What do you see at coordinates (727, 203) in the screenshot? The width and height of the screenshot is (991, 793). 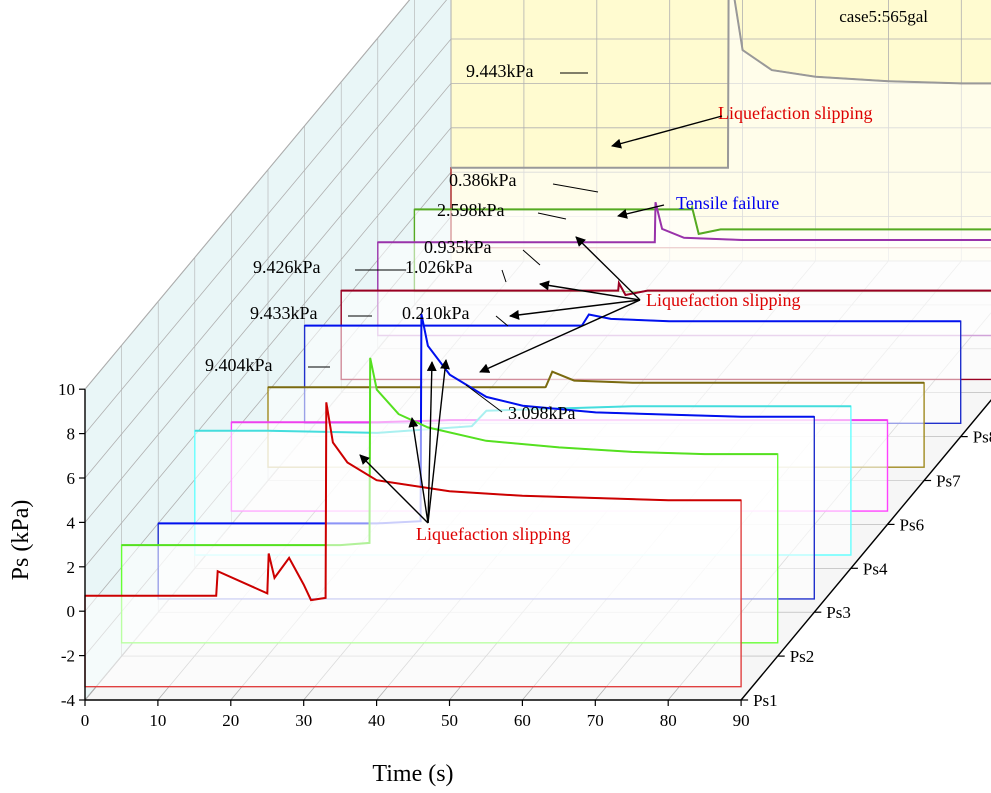 I see `annotation-label: Tensile failure` at bounding box center [727, 203].